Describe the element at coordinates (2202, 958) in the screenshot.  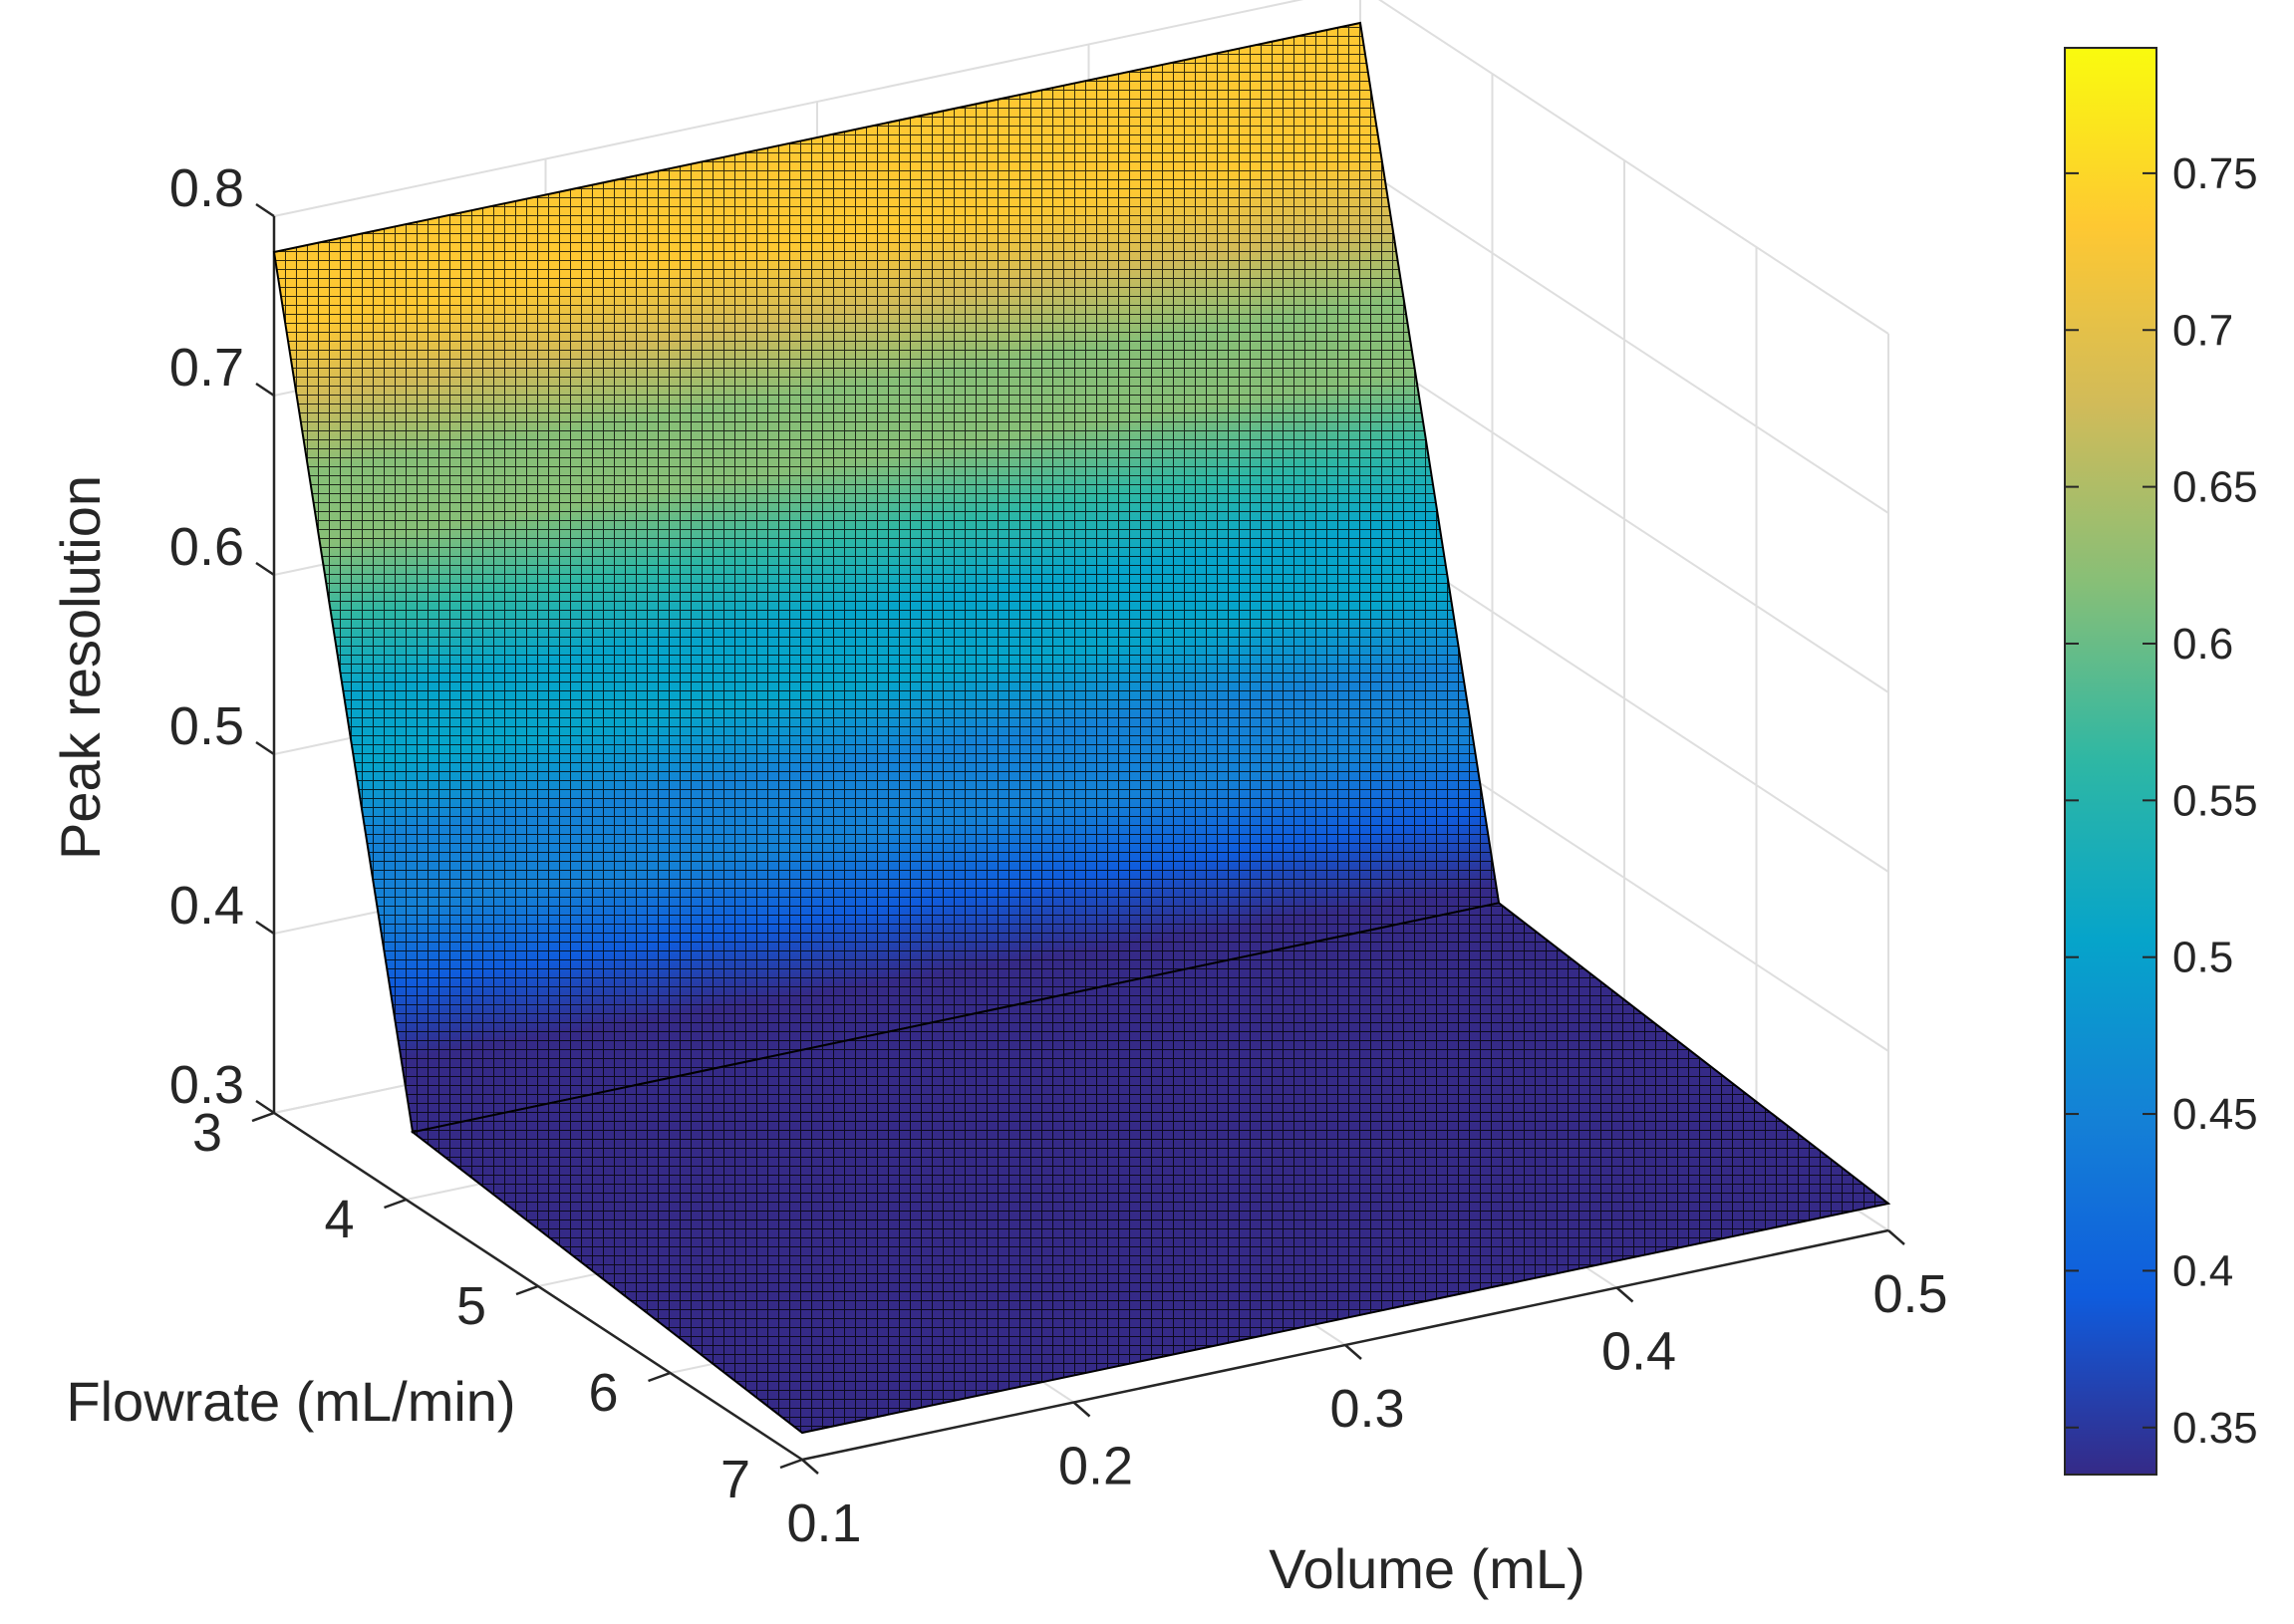
I see `colorbar-tick-label: 0.5` at that location.